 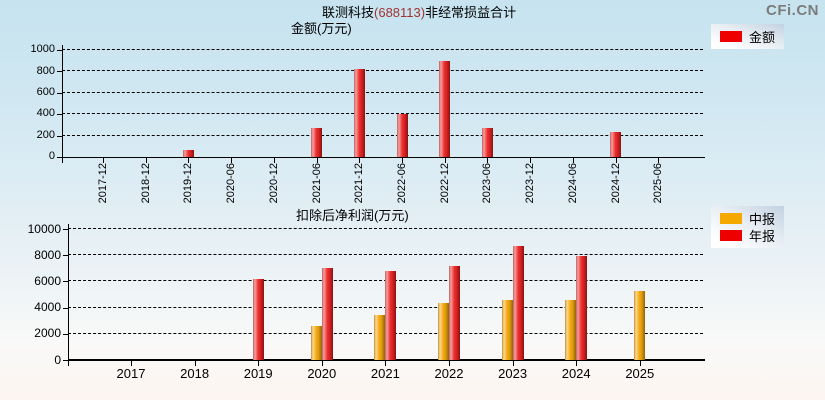 I want to click on x-axis-label-text: 2023-06, so click(x=487, y=183).